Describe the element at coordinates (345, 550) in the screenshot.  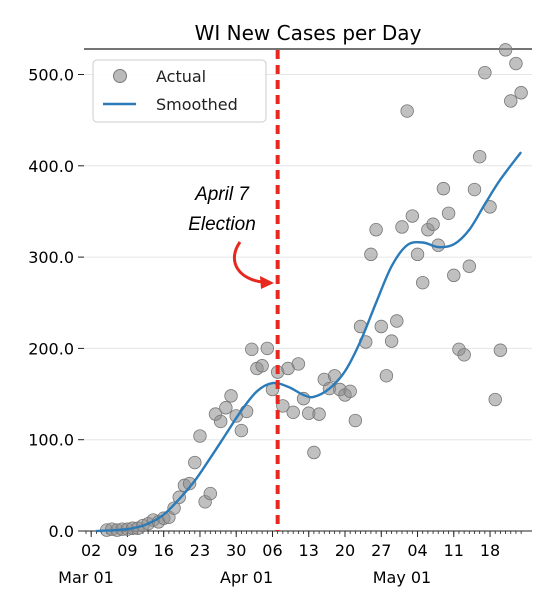
I see `x-tick-label: 20` at that location.